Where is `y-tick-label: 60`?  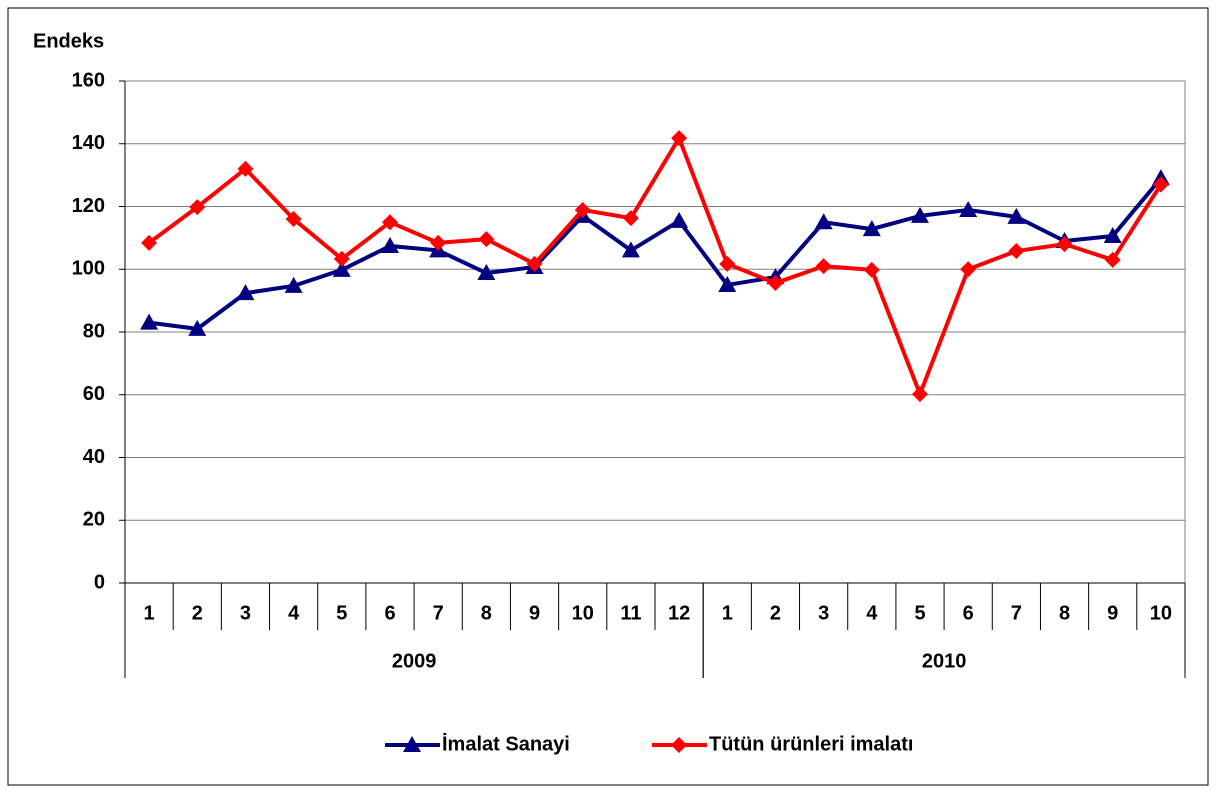 y-tick-label: 60 is located at coordinates (94, 394).